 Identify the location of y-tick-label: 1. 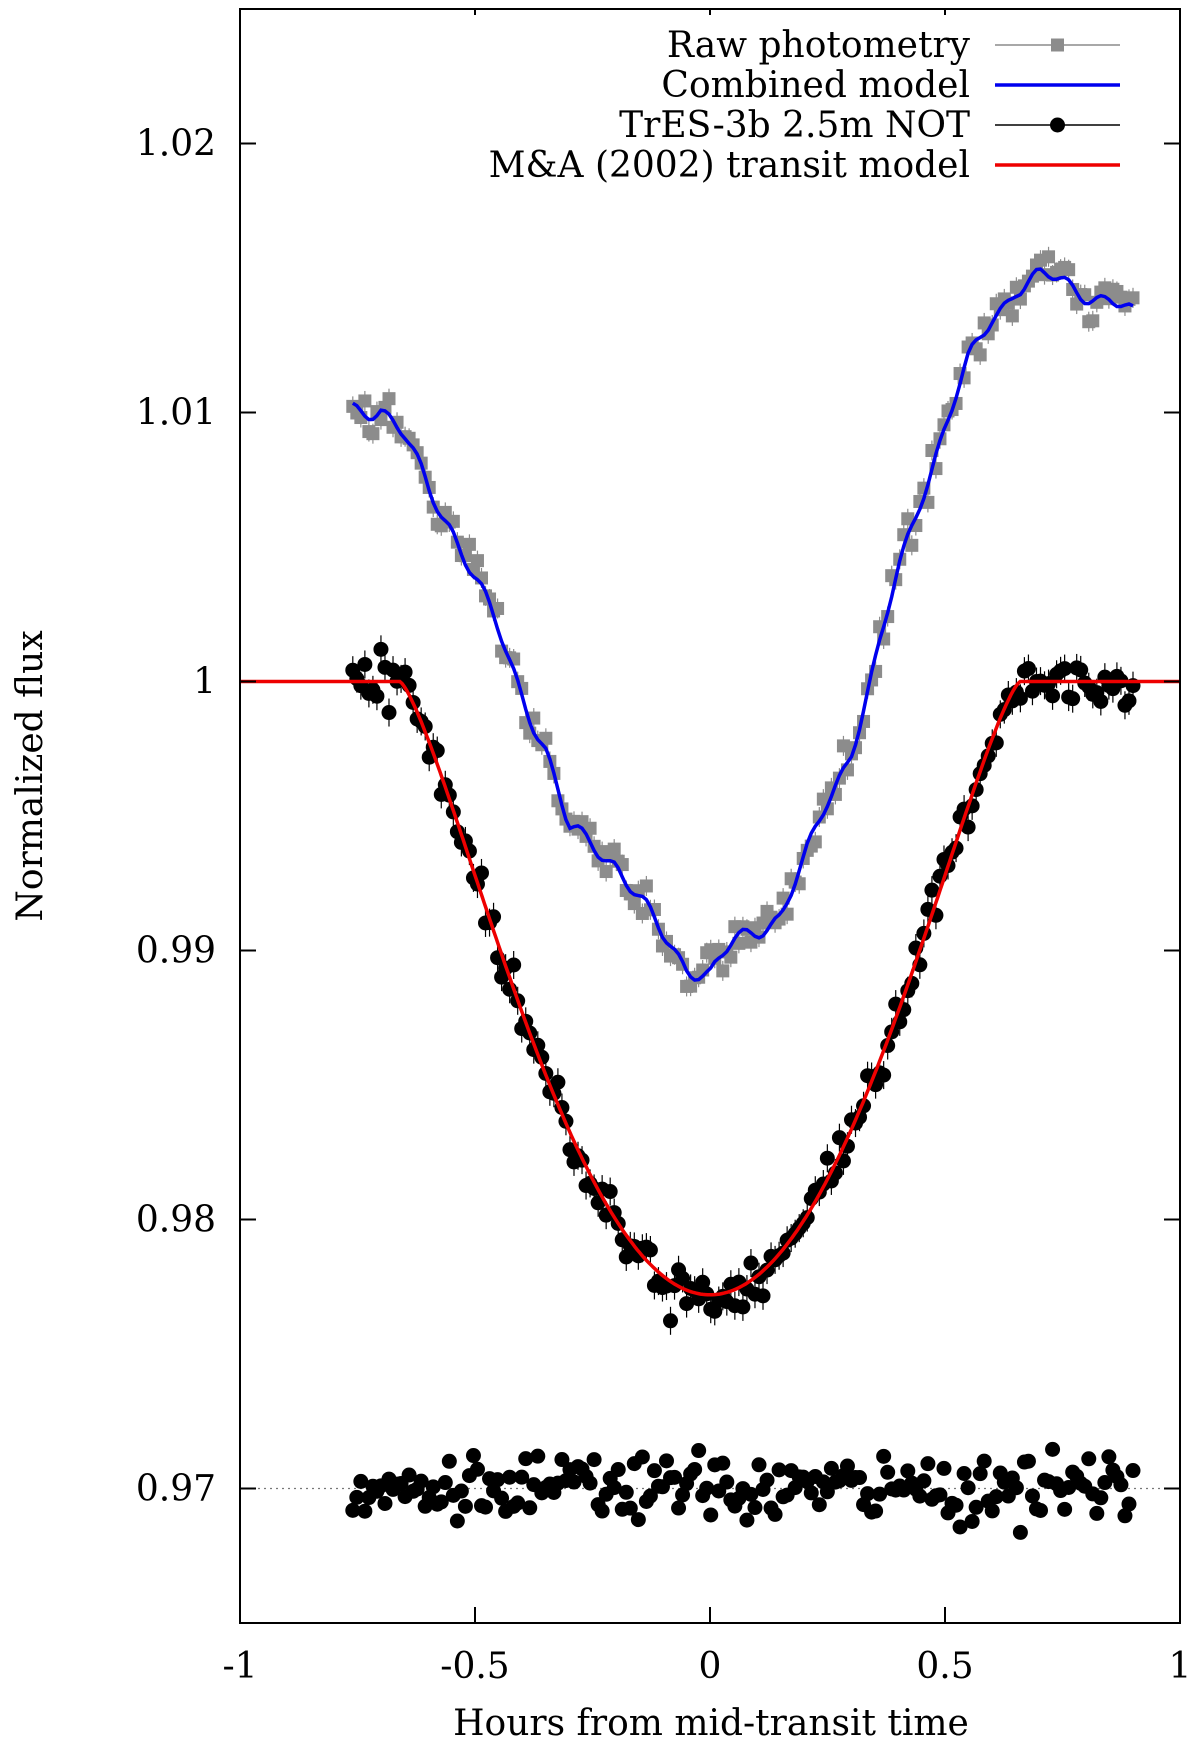
(204, 682).